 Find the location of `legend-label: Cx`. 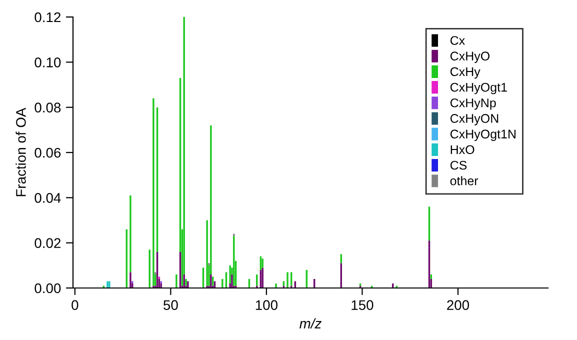

legend-label: Cx is located at coordinates (457, 40).